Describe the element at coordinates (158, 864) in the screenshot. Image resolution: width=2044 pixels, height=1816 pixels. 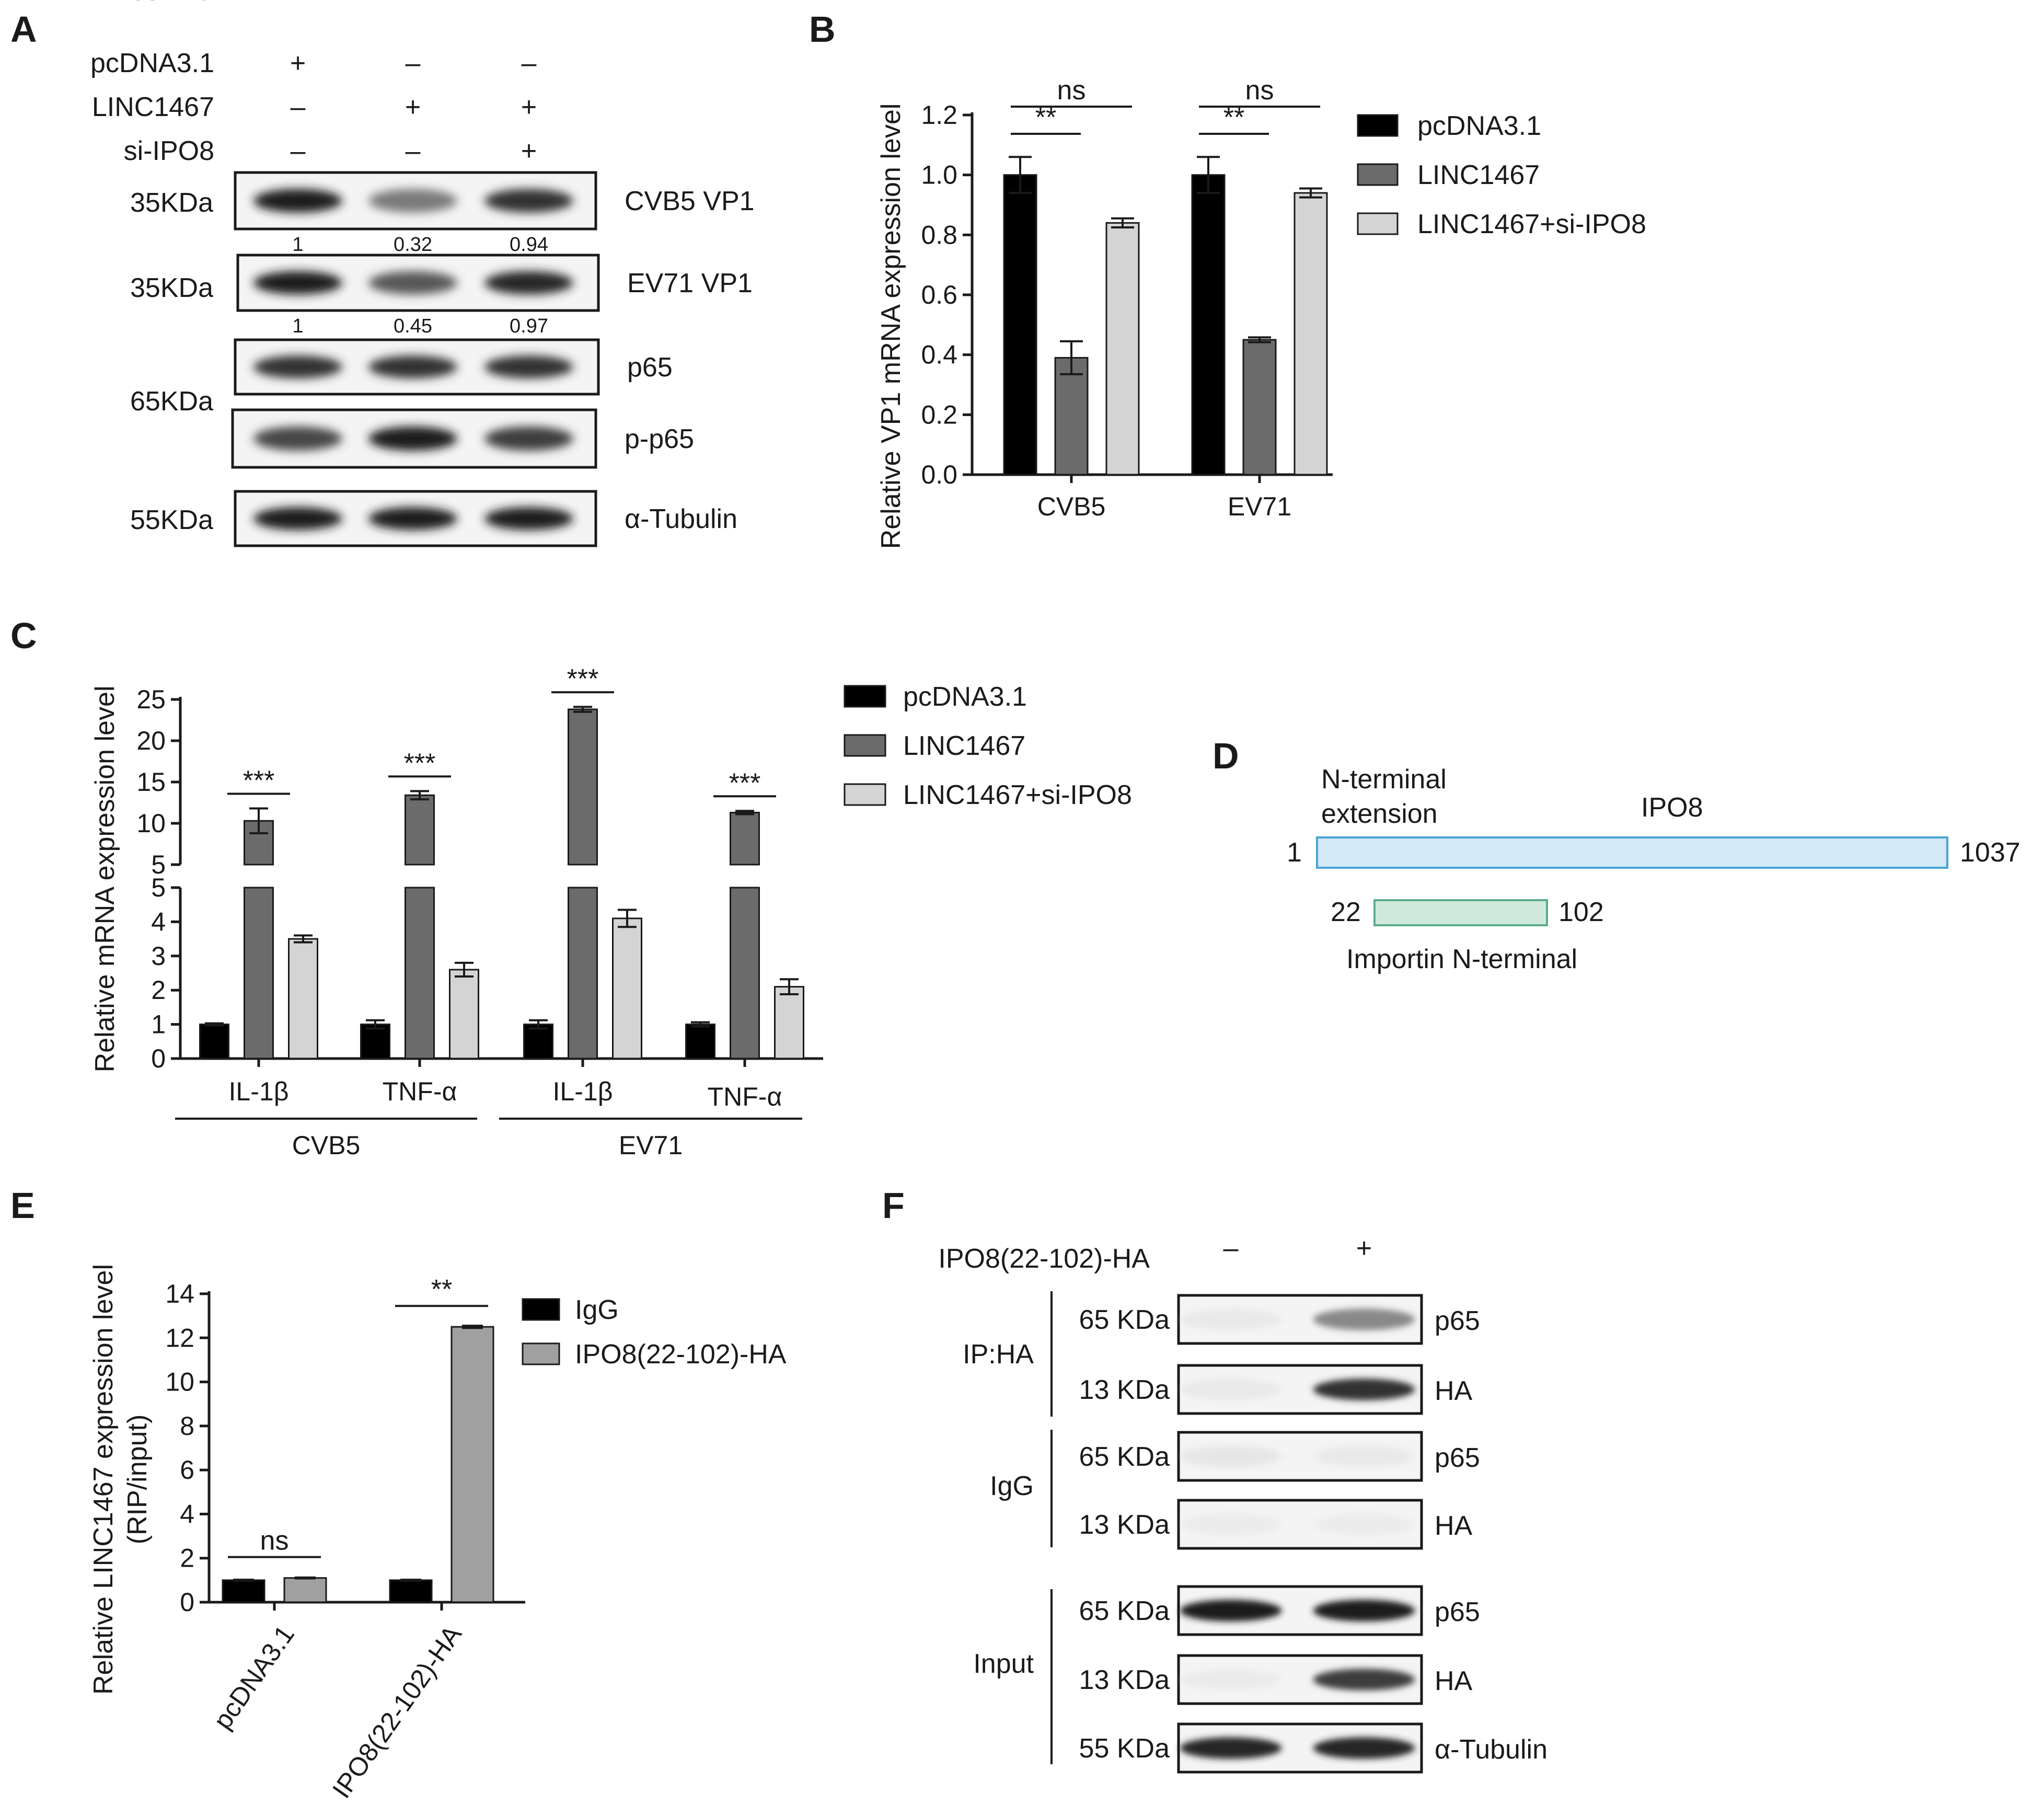
I see `y-tick-label: 5` at that location.